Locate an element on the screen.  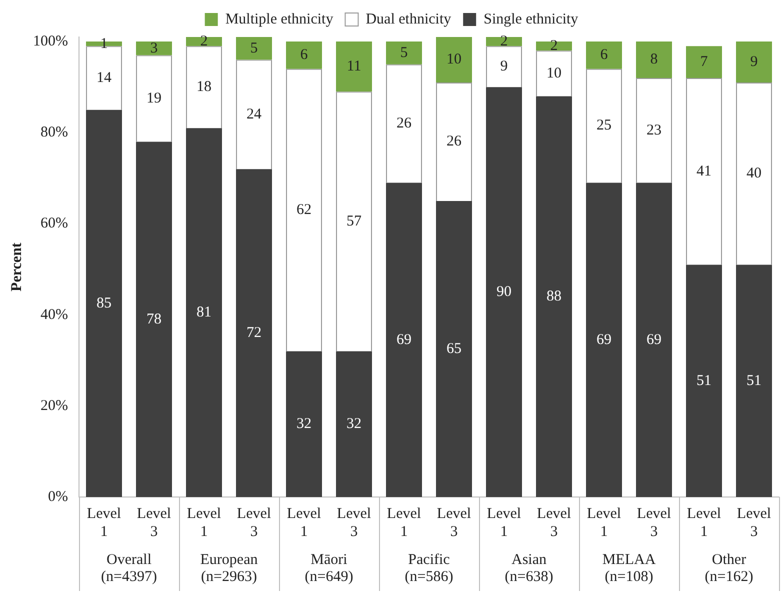
legend-label: Single ethnicity is located at coordinates (531, 19).